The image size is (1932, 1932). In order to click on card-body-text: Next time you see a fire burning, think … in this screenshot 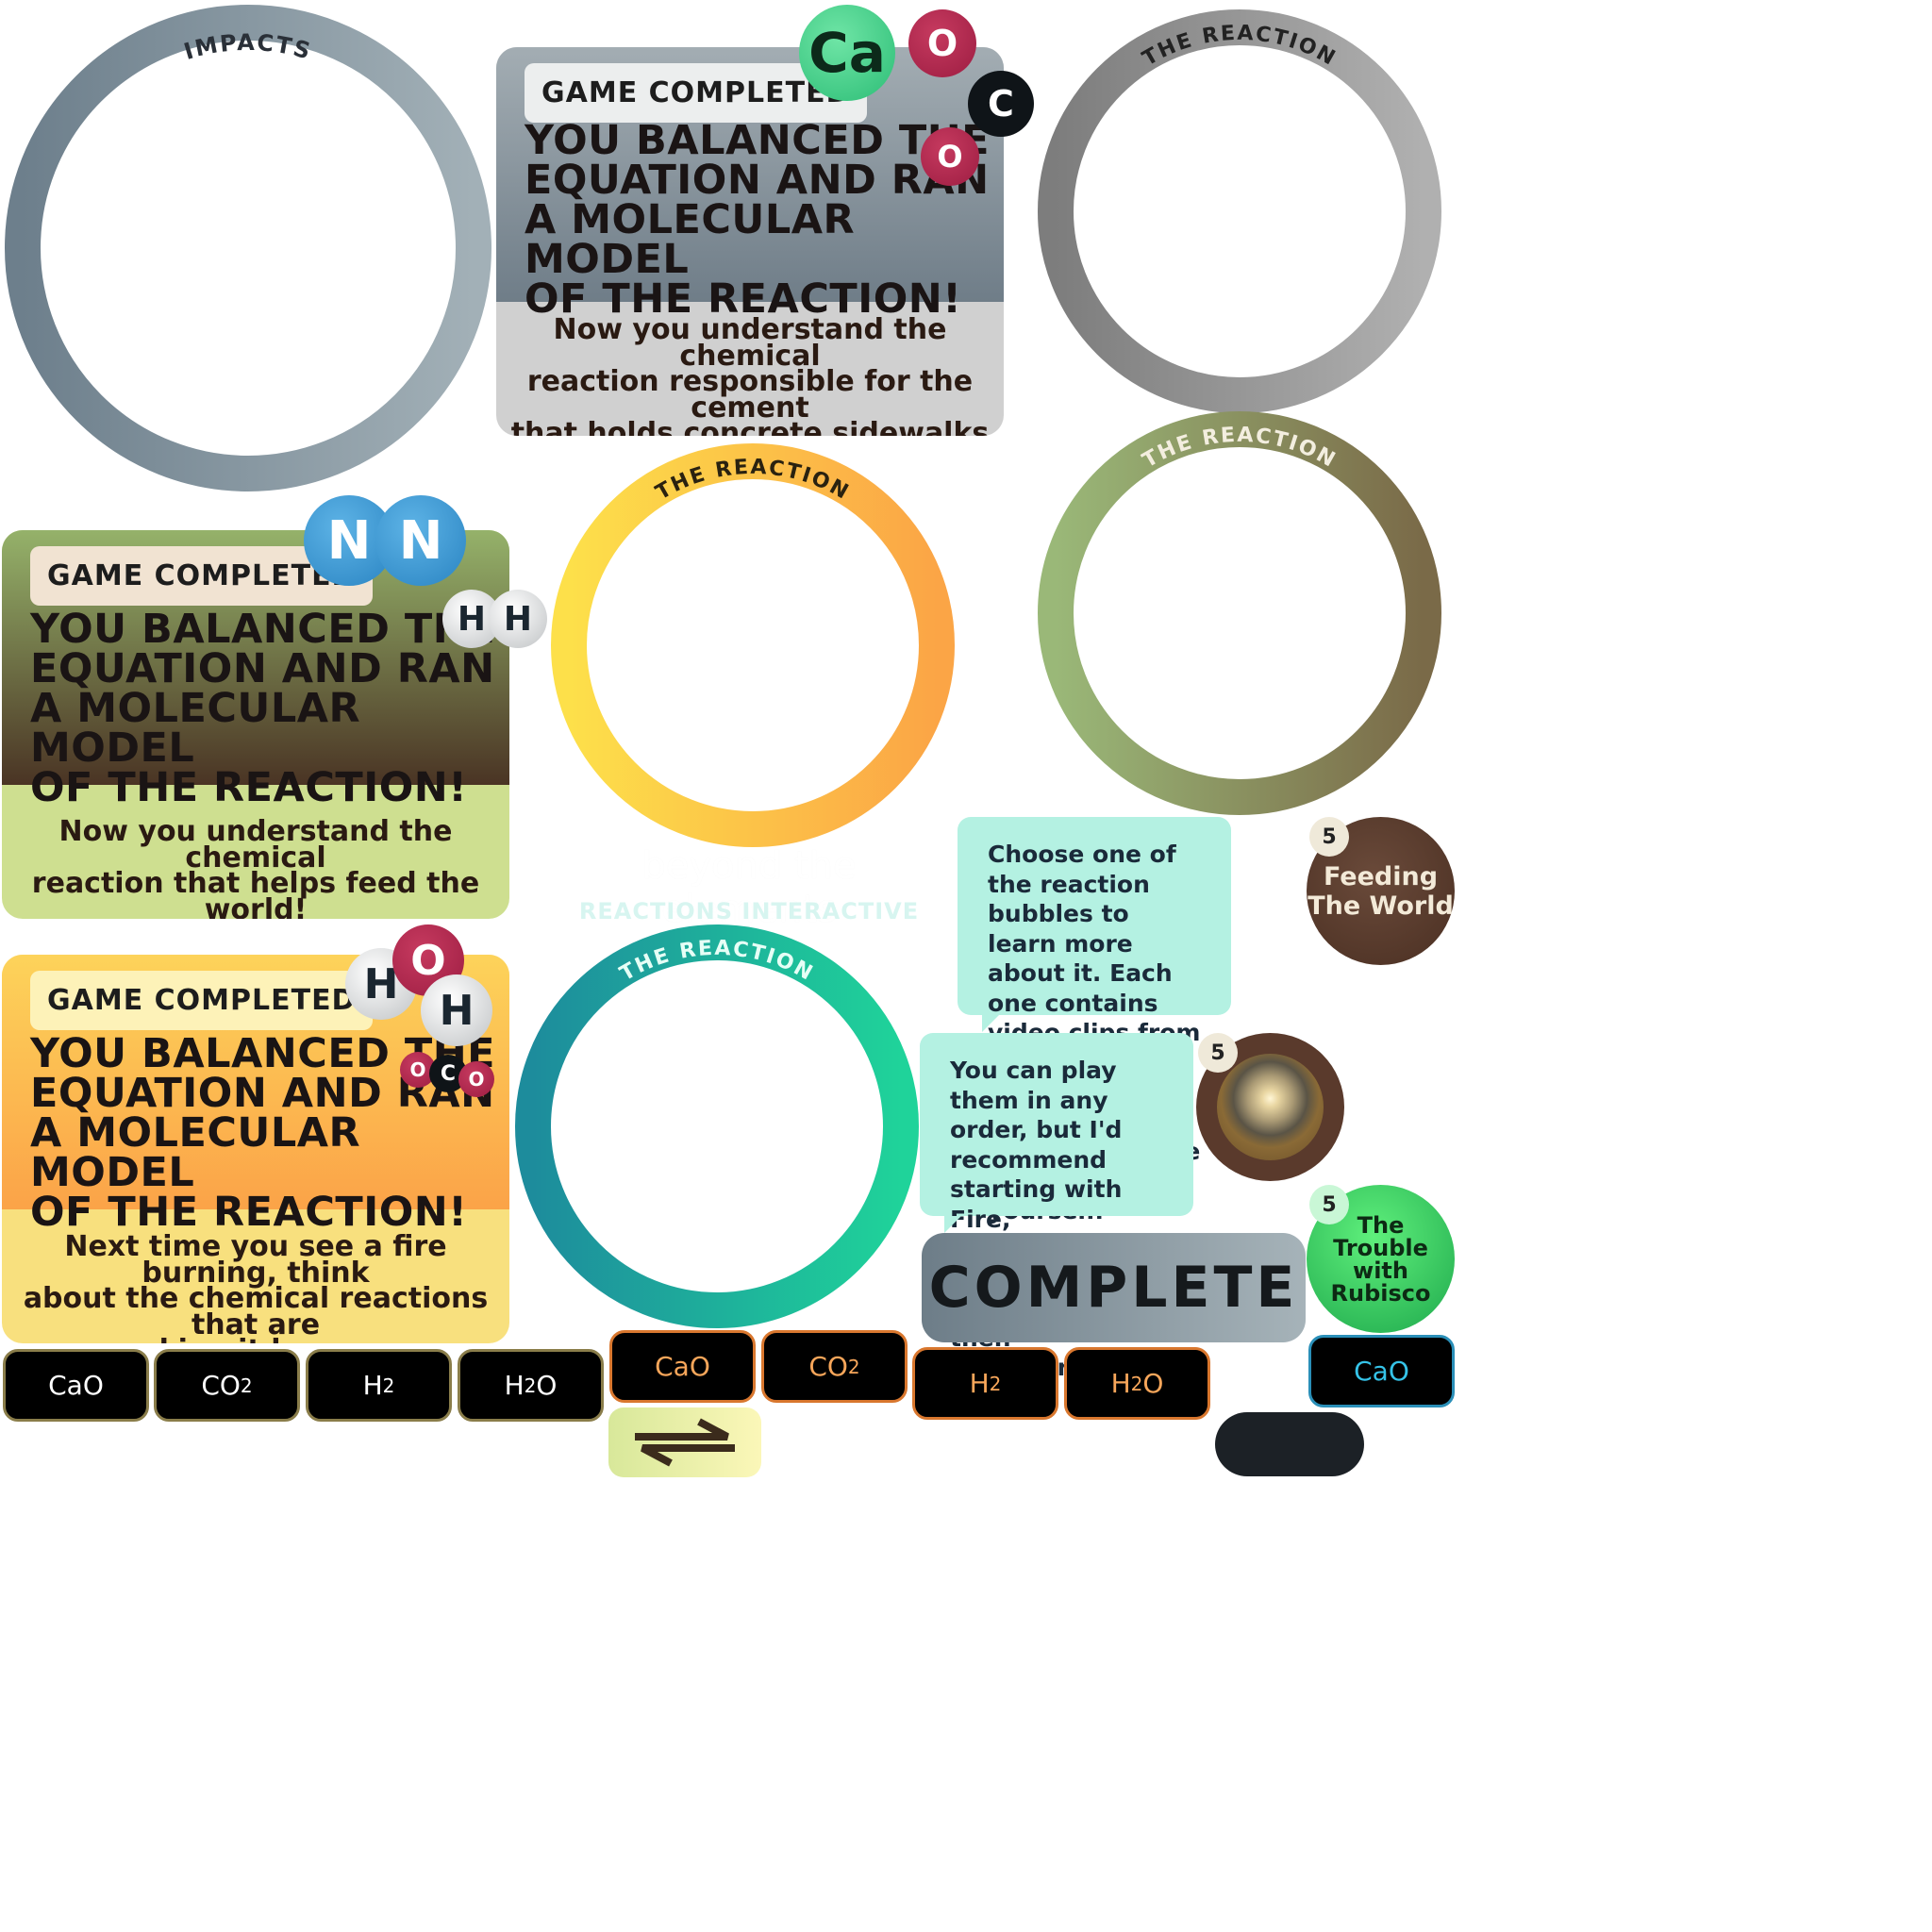, I will do `click(256, 1287)`.